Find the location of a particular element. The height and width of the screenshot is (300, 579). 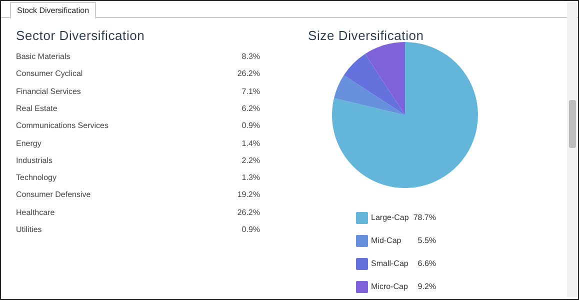

category-label: Financial Services is located at coordinates (48, 91).